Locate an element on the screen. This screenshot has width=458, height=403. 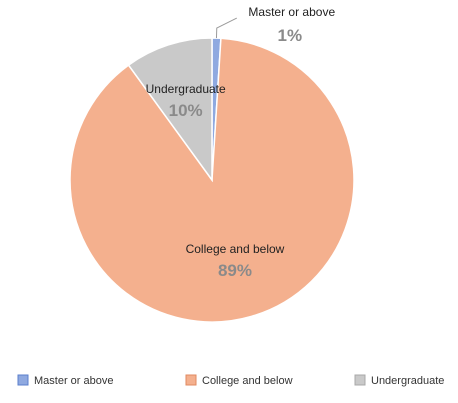
legend-swatch-college-and-below is located at coordinates (191, 380).